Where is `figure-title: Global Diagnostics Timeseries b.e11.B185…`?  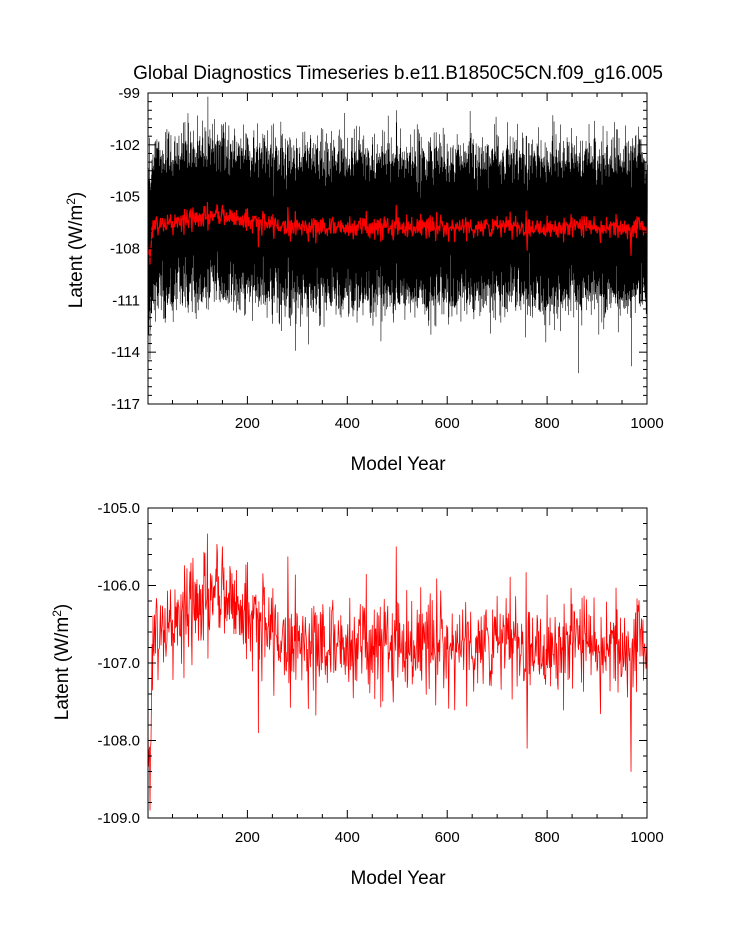 figure-title: Global Diagnostics Timeseries b.e11.B185… is located at coordinates (398, 73).